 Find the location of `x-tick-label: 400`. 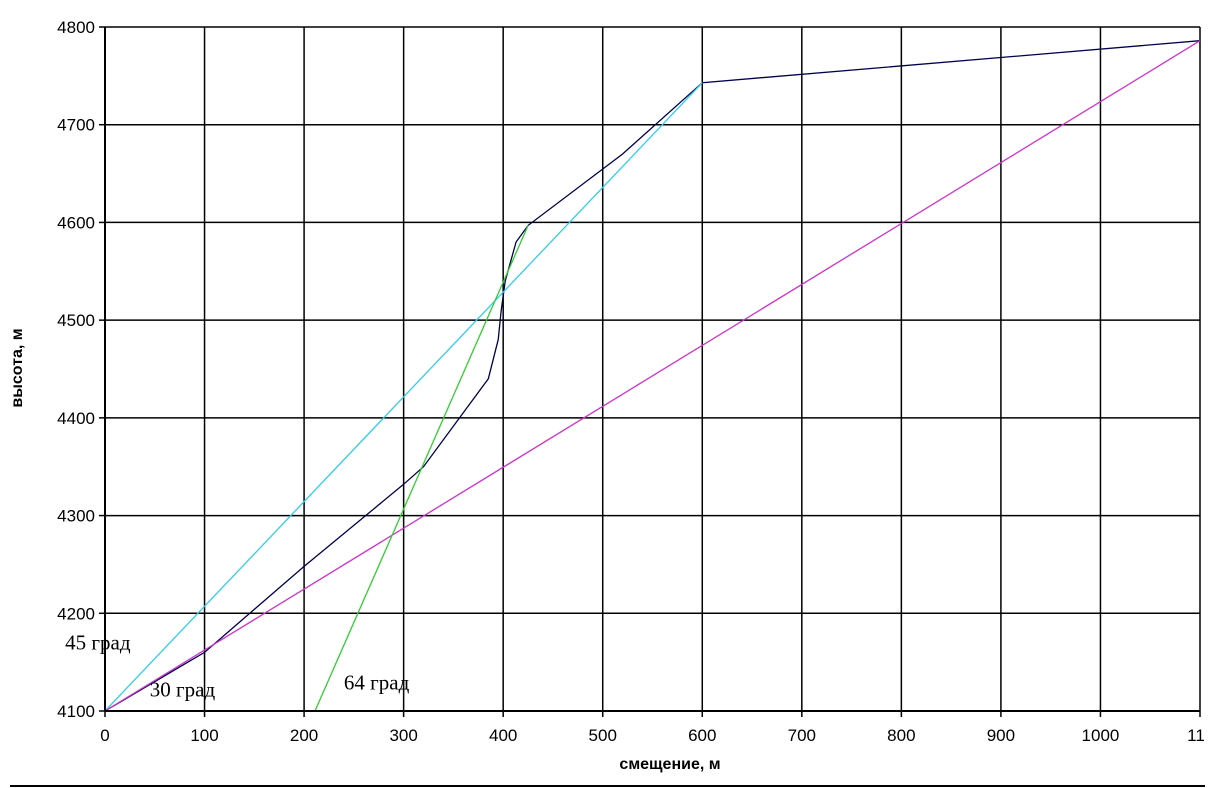

x-tick-label: 400 is located at coordinates (503, 735).